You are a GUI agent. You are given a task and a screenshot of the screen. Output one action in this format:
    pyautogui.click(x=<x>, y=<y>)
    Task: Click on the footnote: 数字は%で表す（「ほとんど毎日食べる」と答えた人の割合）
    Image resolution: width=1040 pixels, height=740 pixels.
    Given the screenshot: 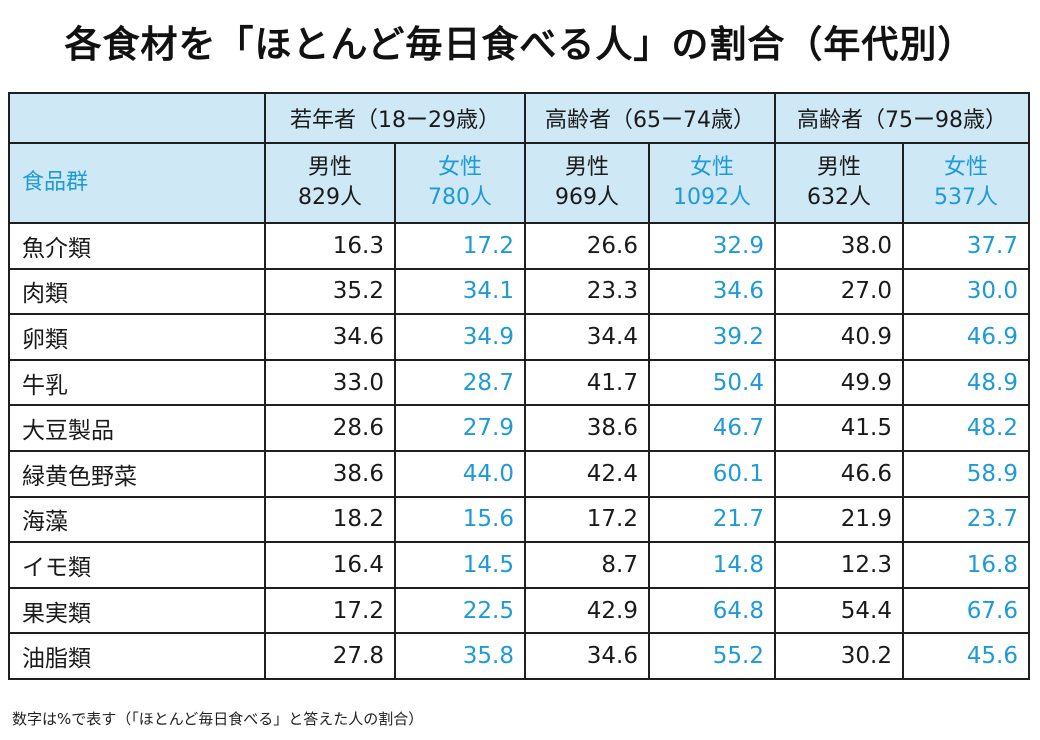 What is the action you would take?
    pyautogui.click(x=218, y=719)
    